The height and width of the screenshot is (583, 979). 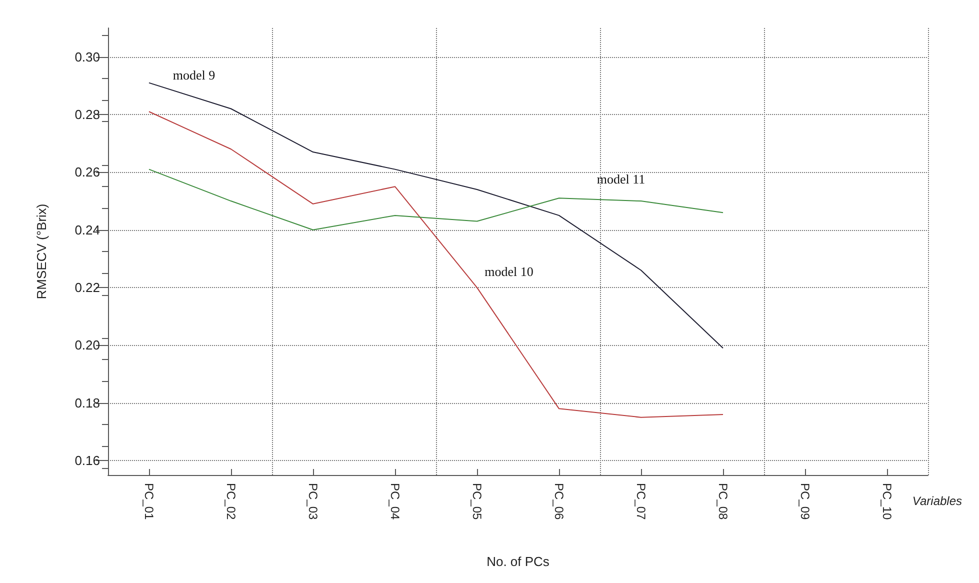 What do you see at coordinates (231, 501) in the screenshot?
I see `x-tick-label: PC_02` at bounding box center [231, 501].